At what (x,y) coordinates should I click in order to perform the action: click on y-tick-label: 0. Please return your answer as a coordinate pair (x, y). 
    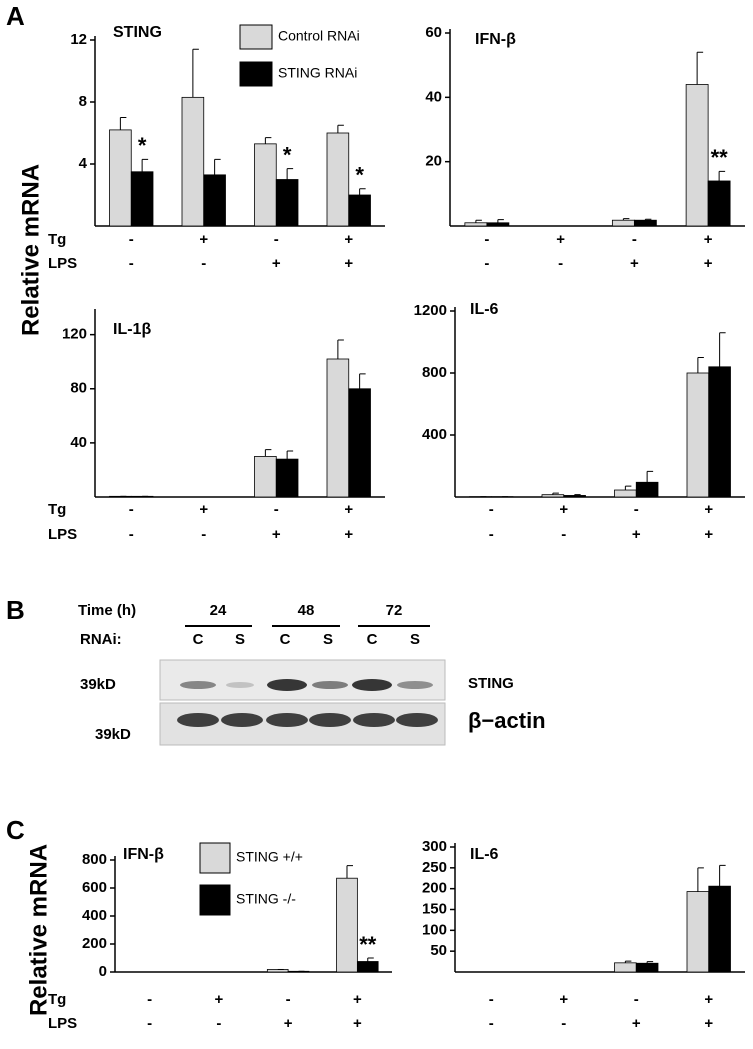
    Looking at the image, I should click on (103, 971).